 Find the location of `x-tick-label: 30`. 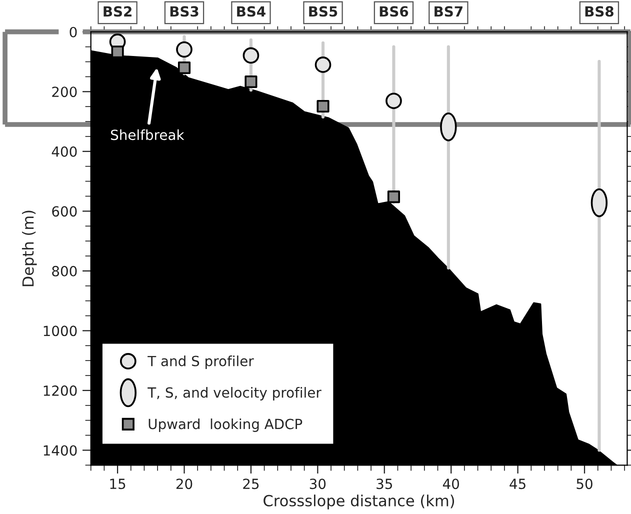

x-tick-label: 30 is located at coordinates (318, 484).